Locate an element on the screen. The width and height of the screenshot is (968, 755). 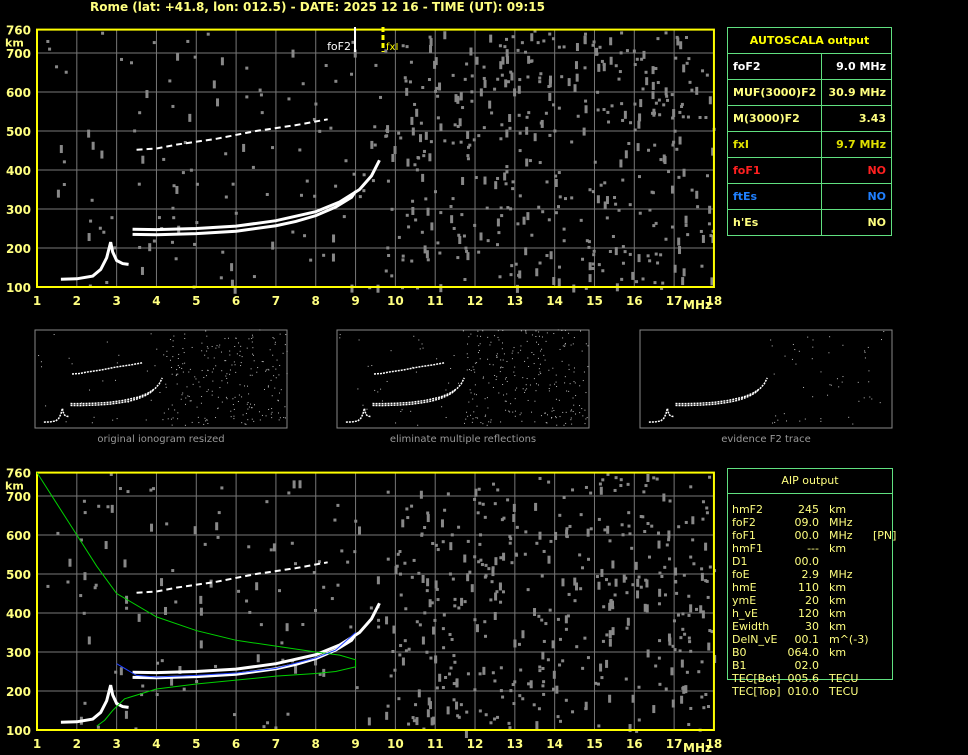
y-axis-label: km is located at coordinates (14, 486).